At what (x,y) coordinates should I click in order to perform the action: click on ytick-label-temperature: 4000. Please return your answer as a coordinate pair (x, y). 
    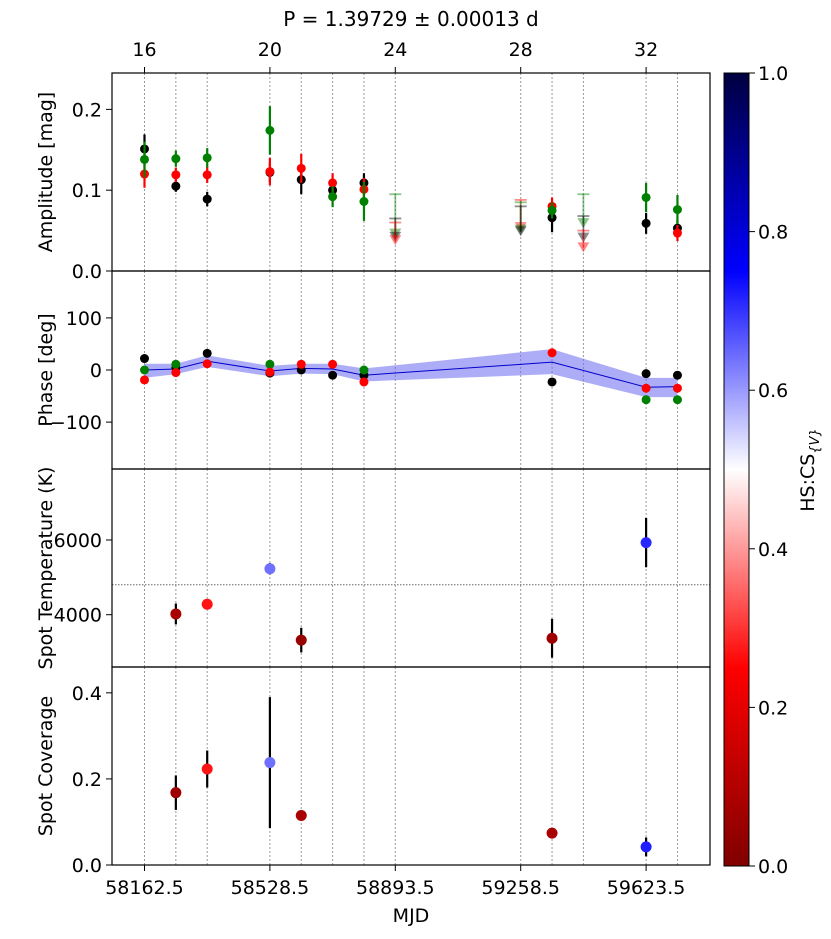
    Looking at the image, I should click on (78, 616).